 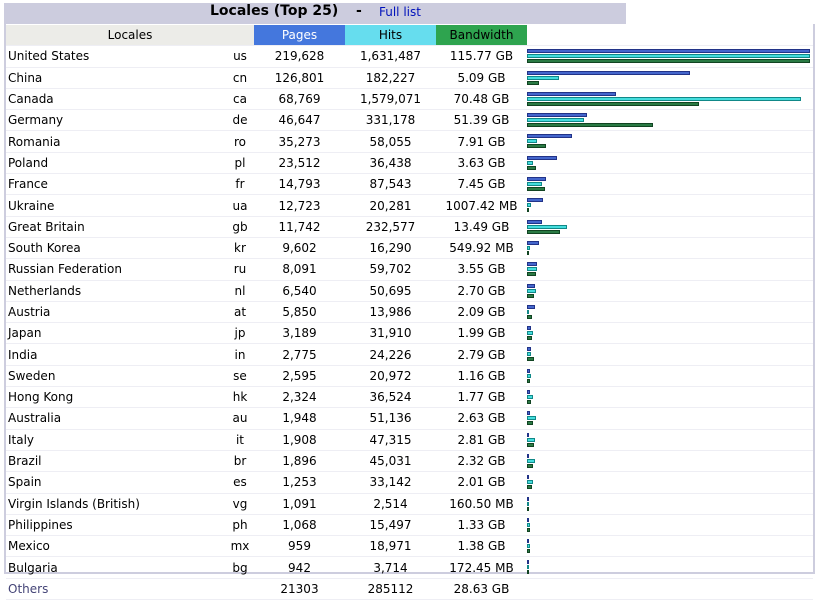 What do you see at coordinates (390, 291) in the screenshot?
I see `hits-value: 50,695` at bounding box center [390, 291].